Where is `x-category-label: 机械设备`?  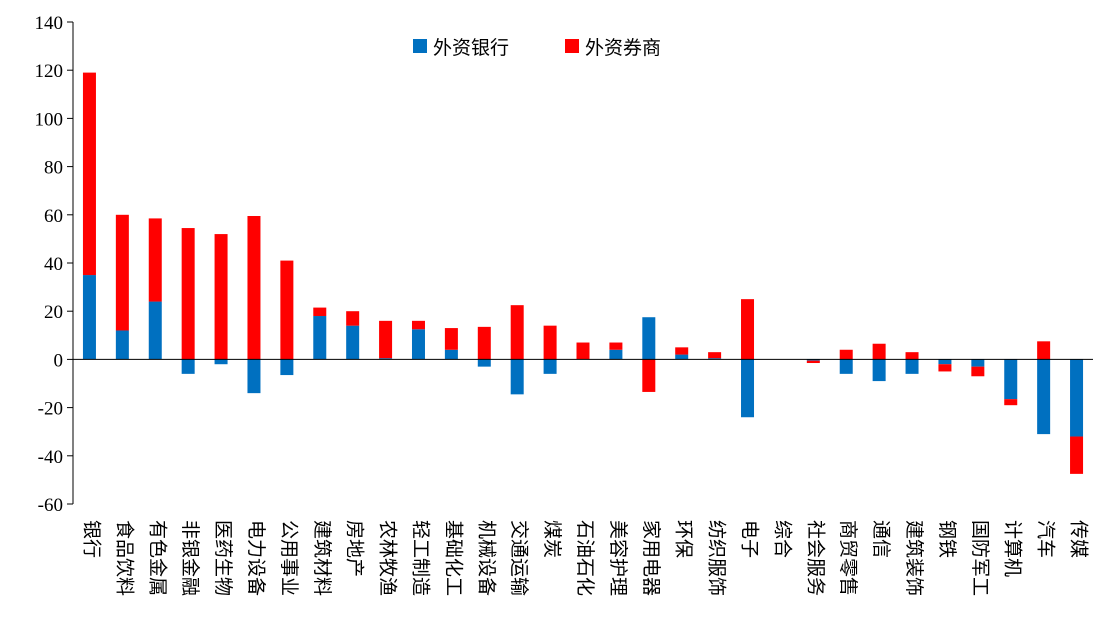
x-category-label: 机械设备 is located at coordinates (486, 558).